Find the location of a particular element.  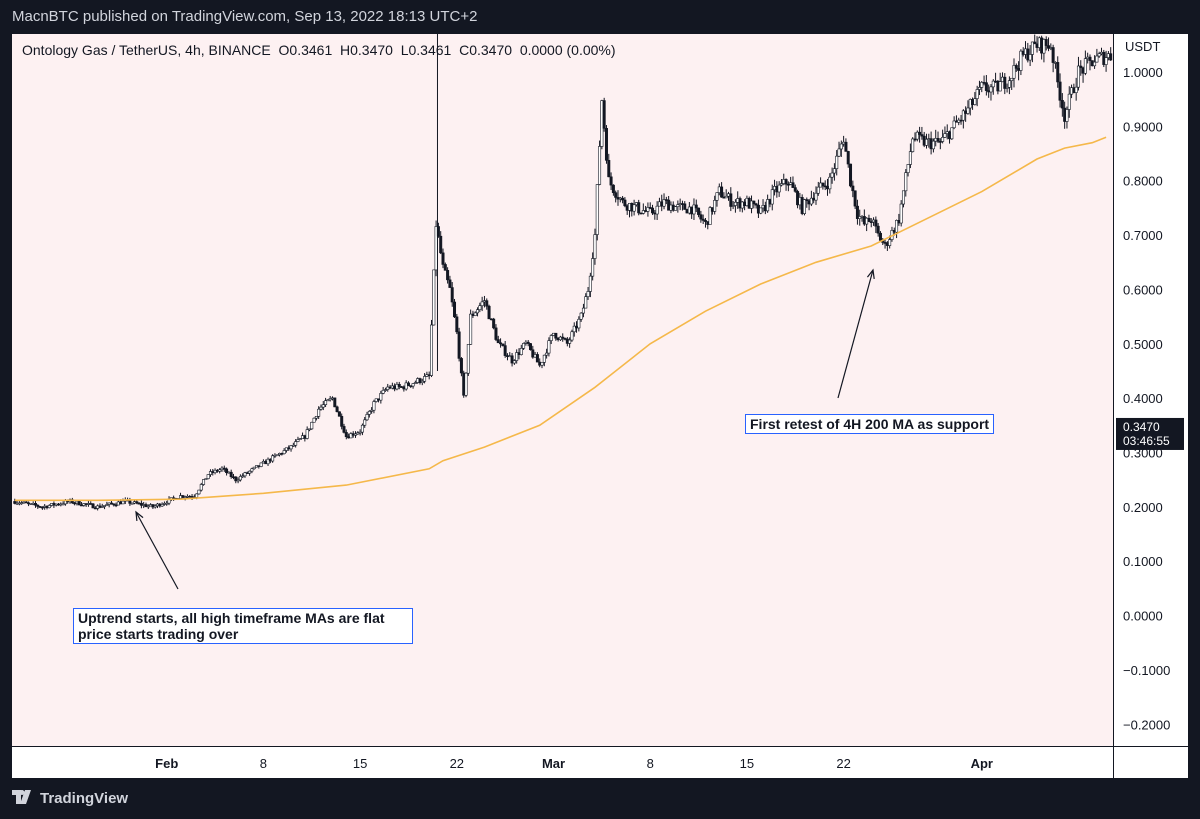

y-tick-label: −0.1000 is located at coordinates (1146, 670).